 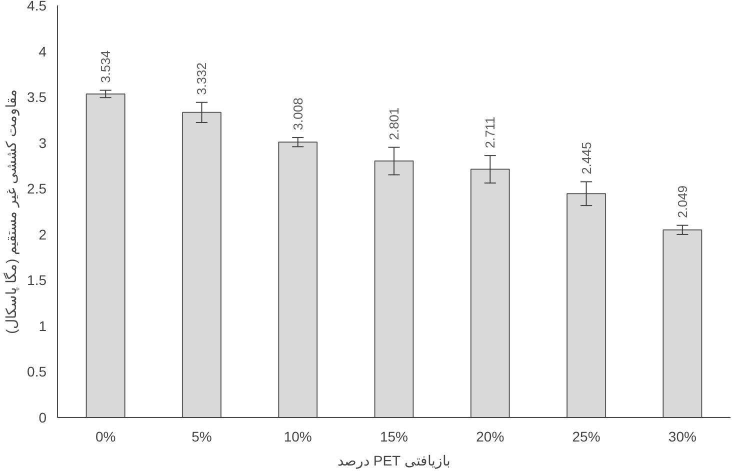 I want to click on y-tick-label: 3, so click(x=42, y=142).